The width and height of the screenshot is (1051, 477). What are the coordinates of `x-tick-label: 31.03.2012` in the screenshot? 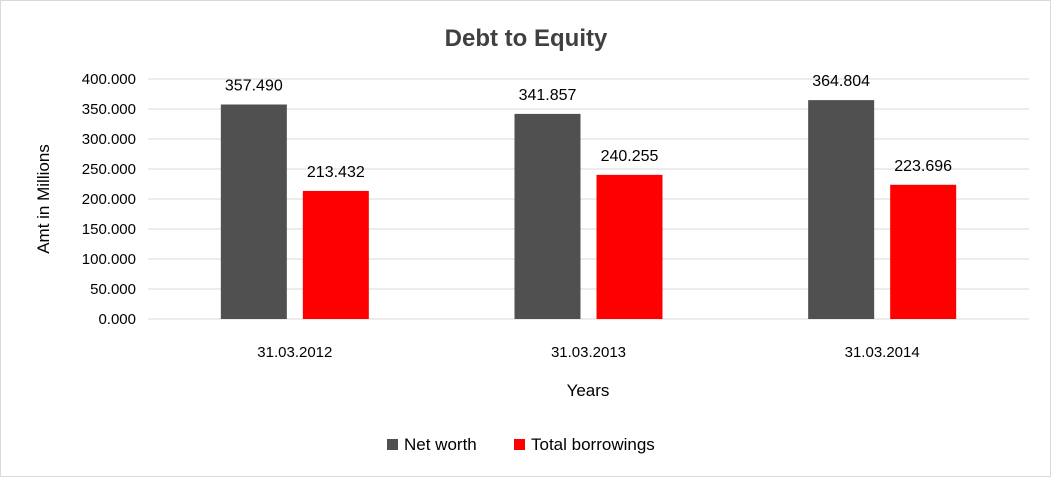 It's located at (294, 352).